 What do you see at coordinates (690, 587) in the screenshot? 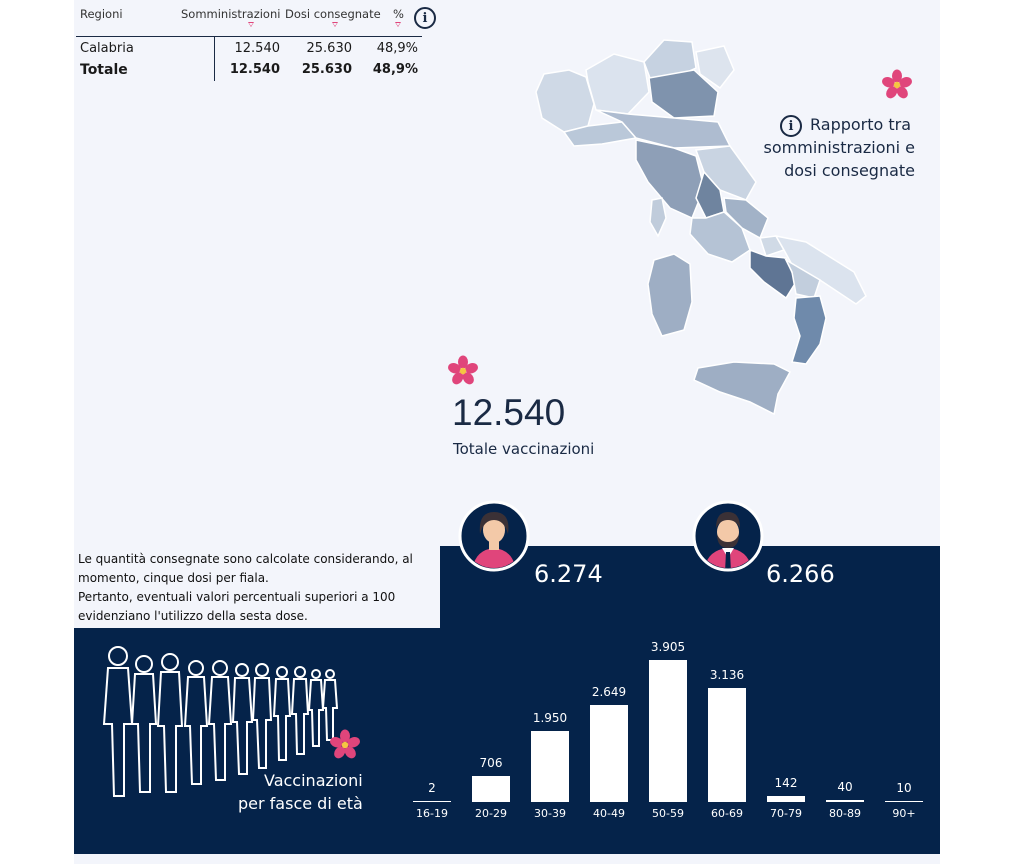
I see `gender-panel` at bounding box center [690, 587].